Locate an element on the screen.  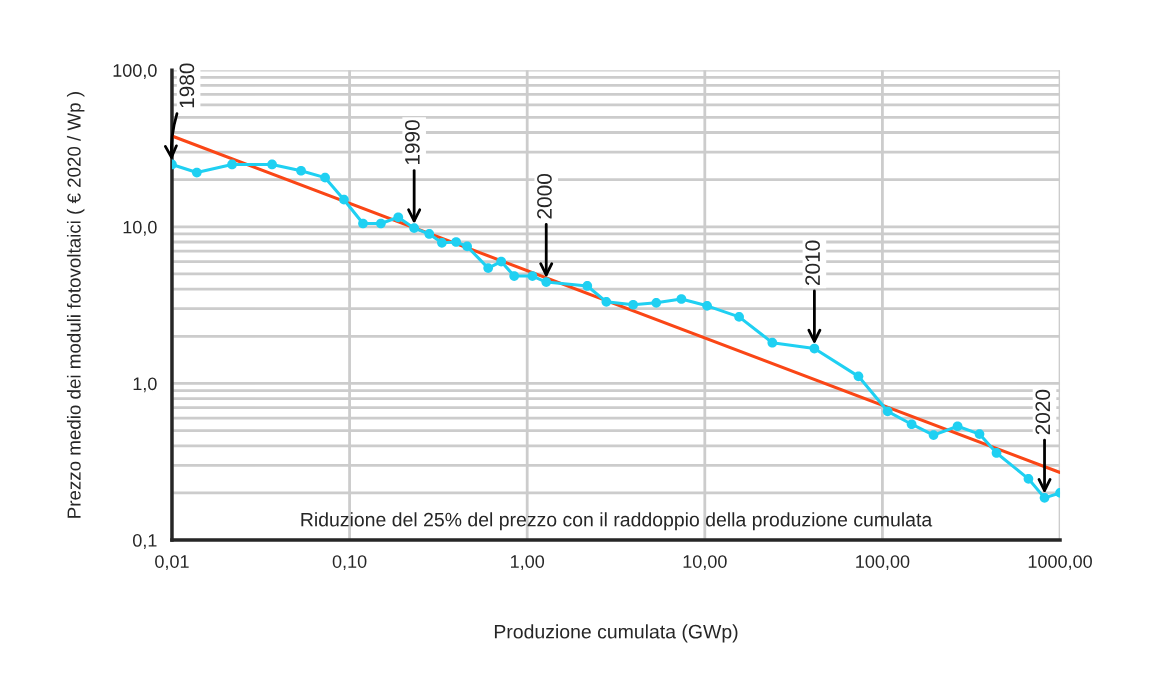
x-tick-label: 10,00 is located at coordinates (705, 563).